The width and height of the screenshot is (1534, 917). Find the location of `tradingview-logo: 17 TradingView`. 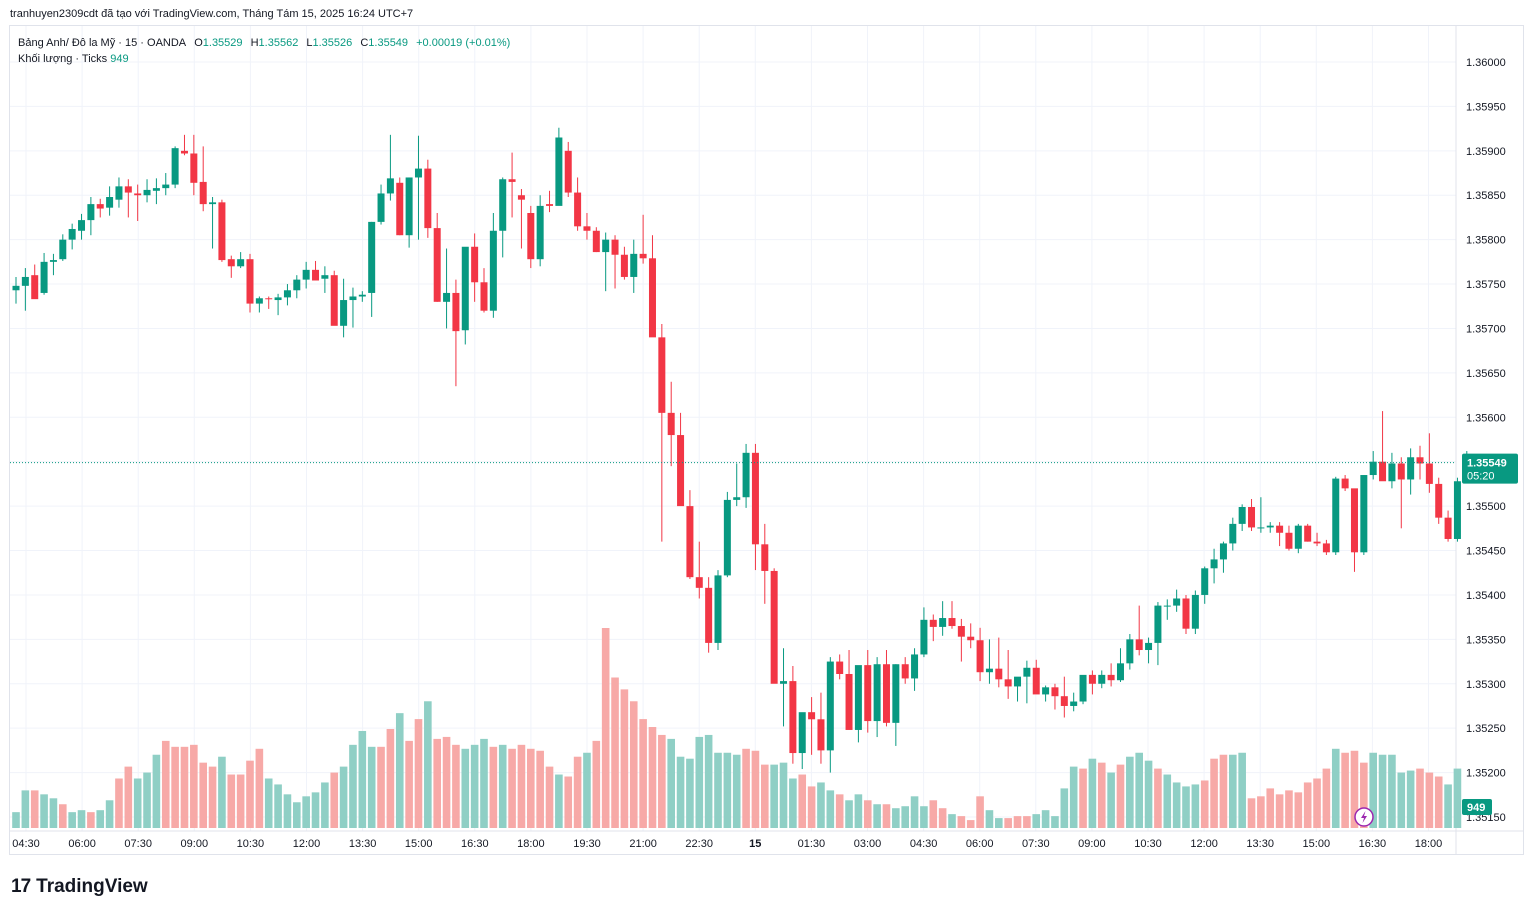

tradingview-logo: 17 TradingView is located at coordinates (79, 887).